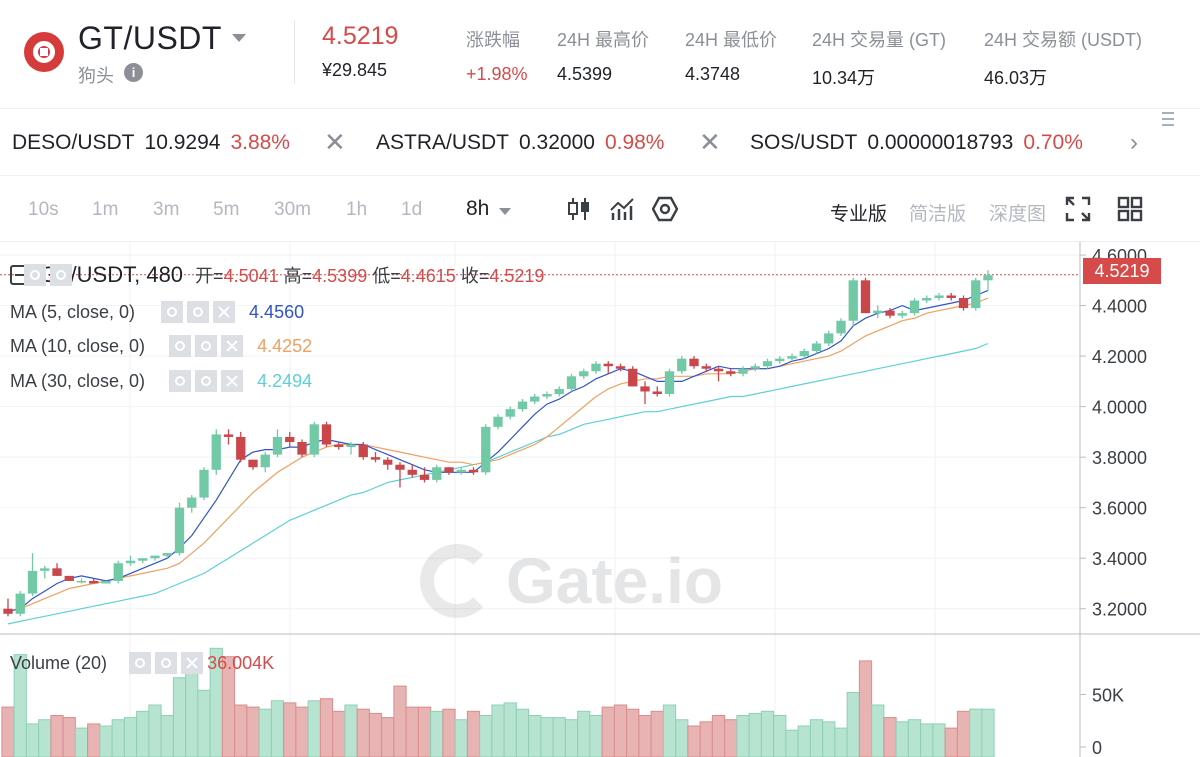 The height and width of the screenshot is (757, 1200). What do you see at coordinates (916, 143) in the screenshot?
I see `ticker-item: SOS/USDT 0.00000018793 0.70%` at bounding box center [916, 143].